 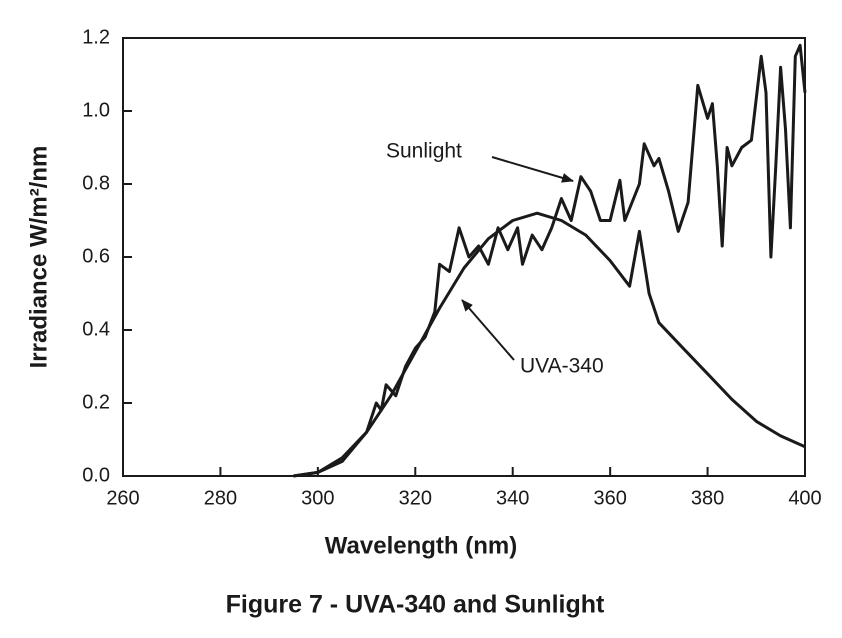 What do you see at coordinates (38, 257) in the screenshot?
I see `y-axis-title: Irradiance W/m²/nm` at bounding box center [38, 257].